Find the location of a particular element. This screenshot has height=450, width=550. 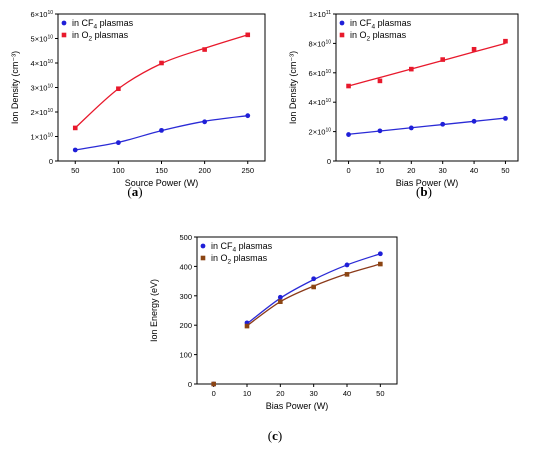

y-tick-mantissa: 1×10 is located at coordinates (39, 137).